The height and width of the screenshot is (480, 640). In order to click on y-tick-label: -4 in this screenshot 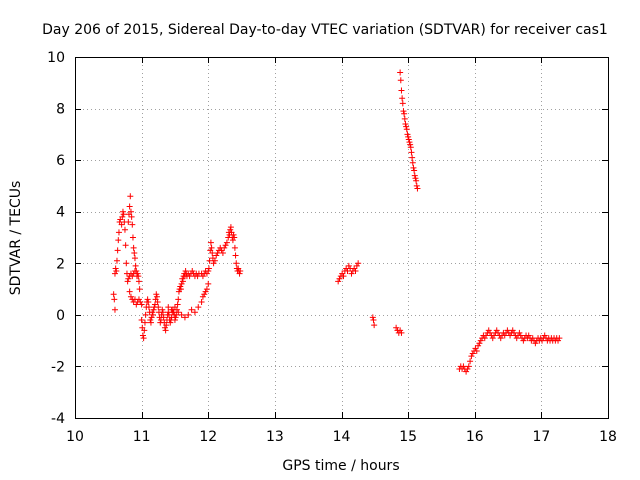, I will do `click(58, 419)`.